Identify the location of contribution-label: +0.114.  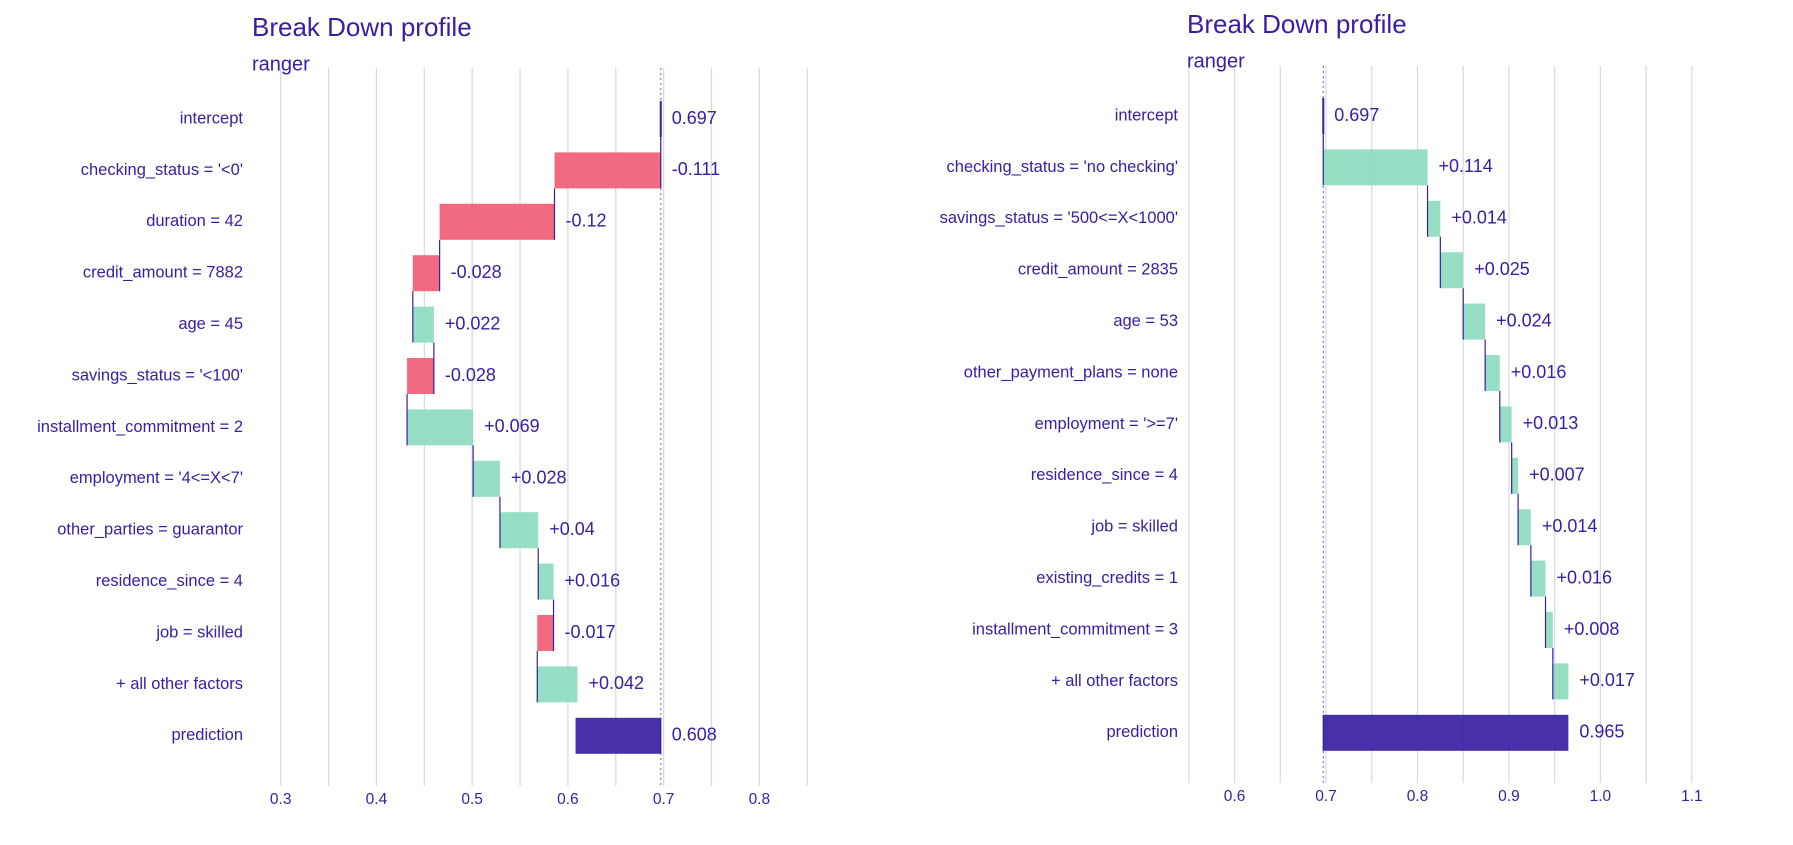
(1466, 166).